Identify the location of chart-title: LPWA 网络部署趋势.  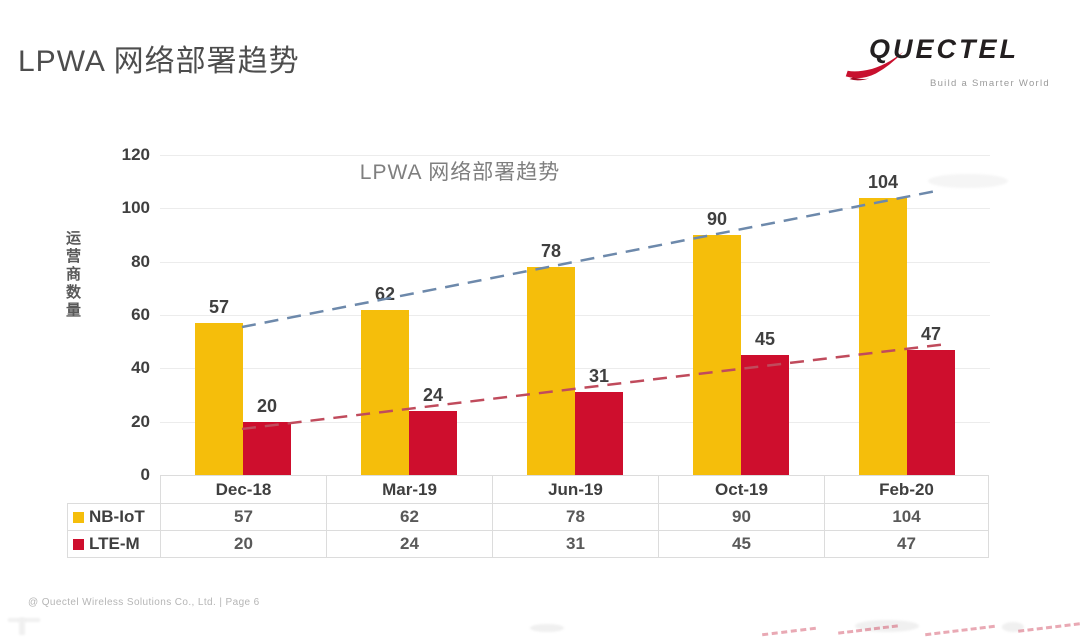
(460, 172).